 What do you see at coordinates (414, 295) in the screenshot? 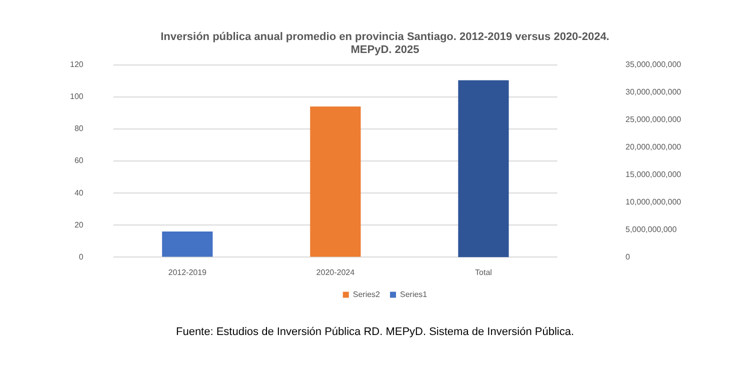
I see `legend-label: Series1` at bounding box center [414, 295].